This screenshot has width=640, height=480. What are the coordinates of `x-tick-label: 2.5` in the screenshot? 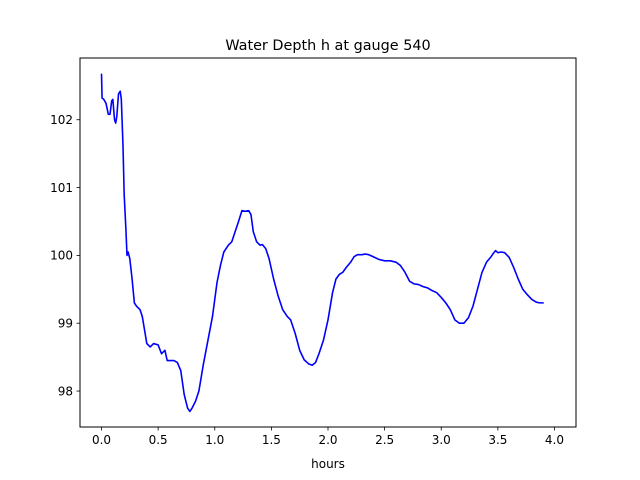 It's located at (384, 440).